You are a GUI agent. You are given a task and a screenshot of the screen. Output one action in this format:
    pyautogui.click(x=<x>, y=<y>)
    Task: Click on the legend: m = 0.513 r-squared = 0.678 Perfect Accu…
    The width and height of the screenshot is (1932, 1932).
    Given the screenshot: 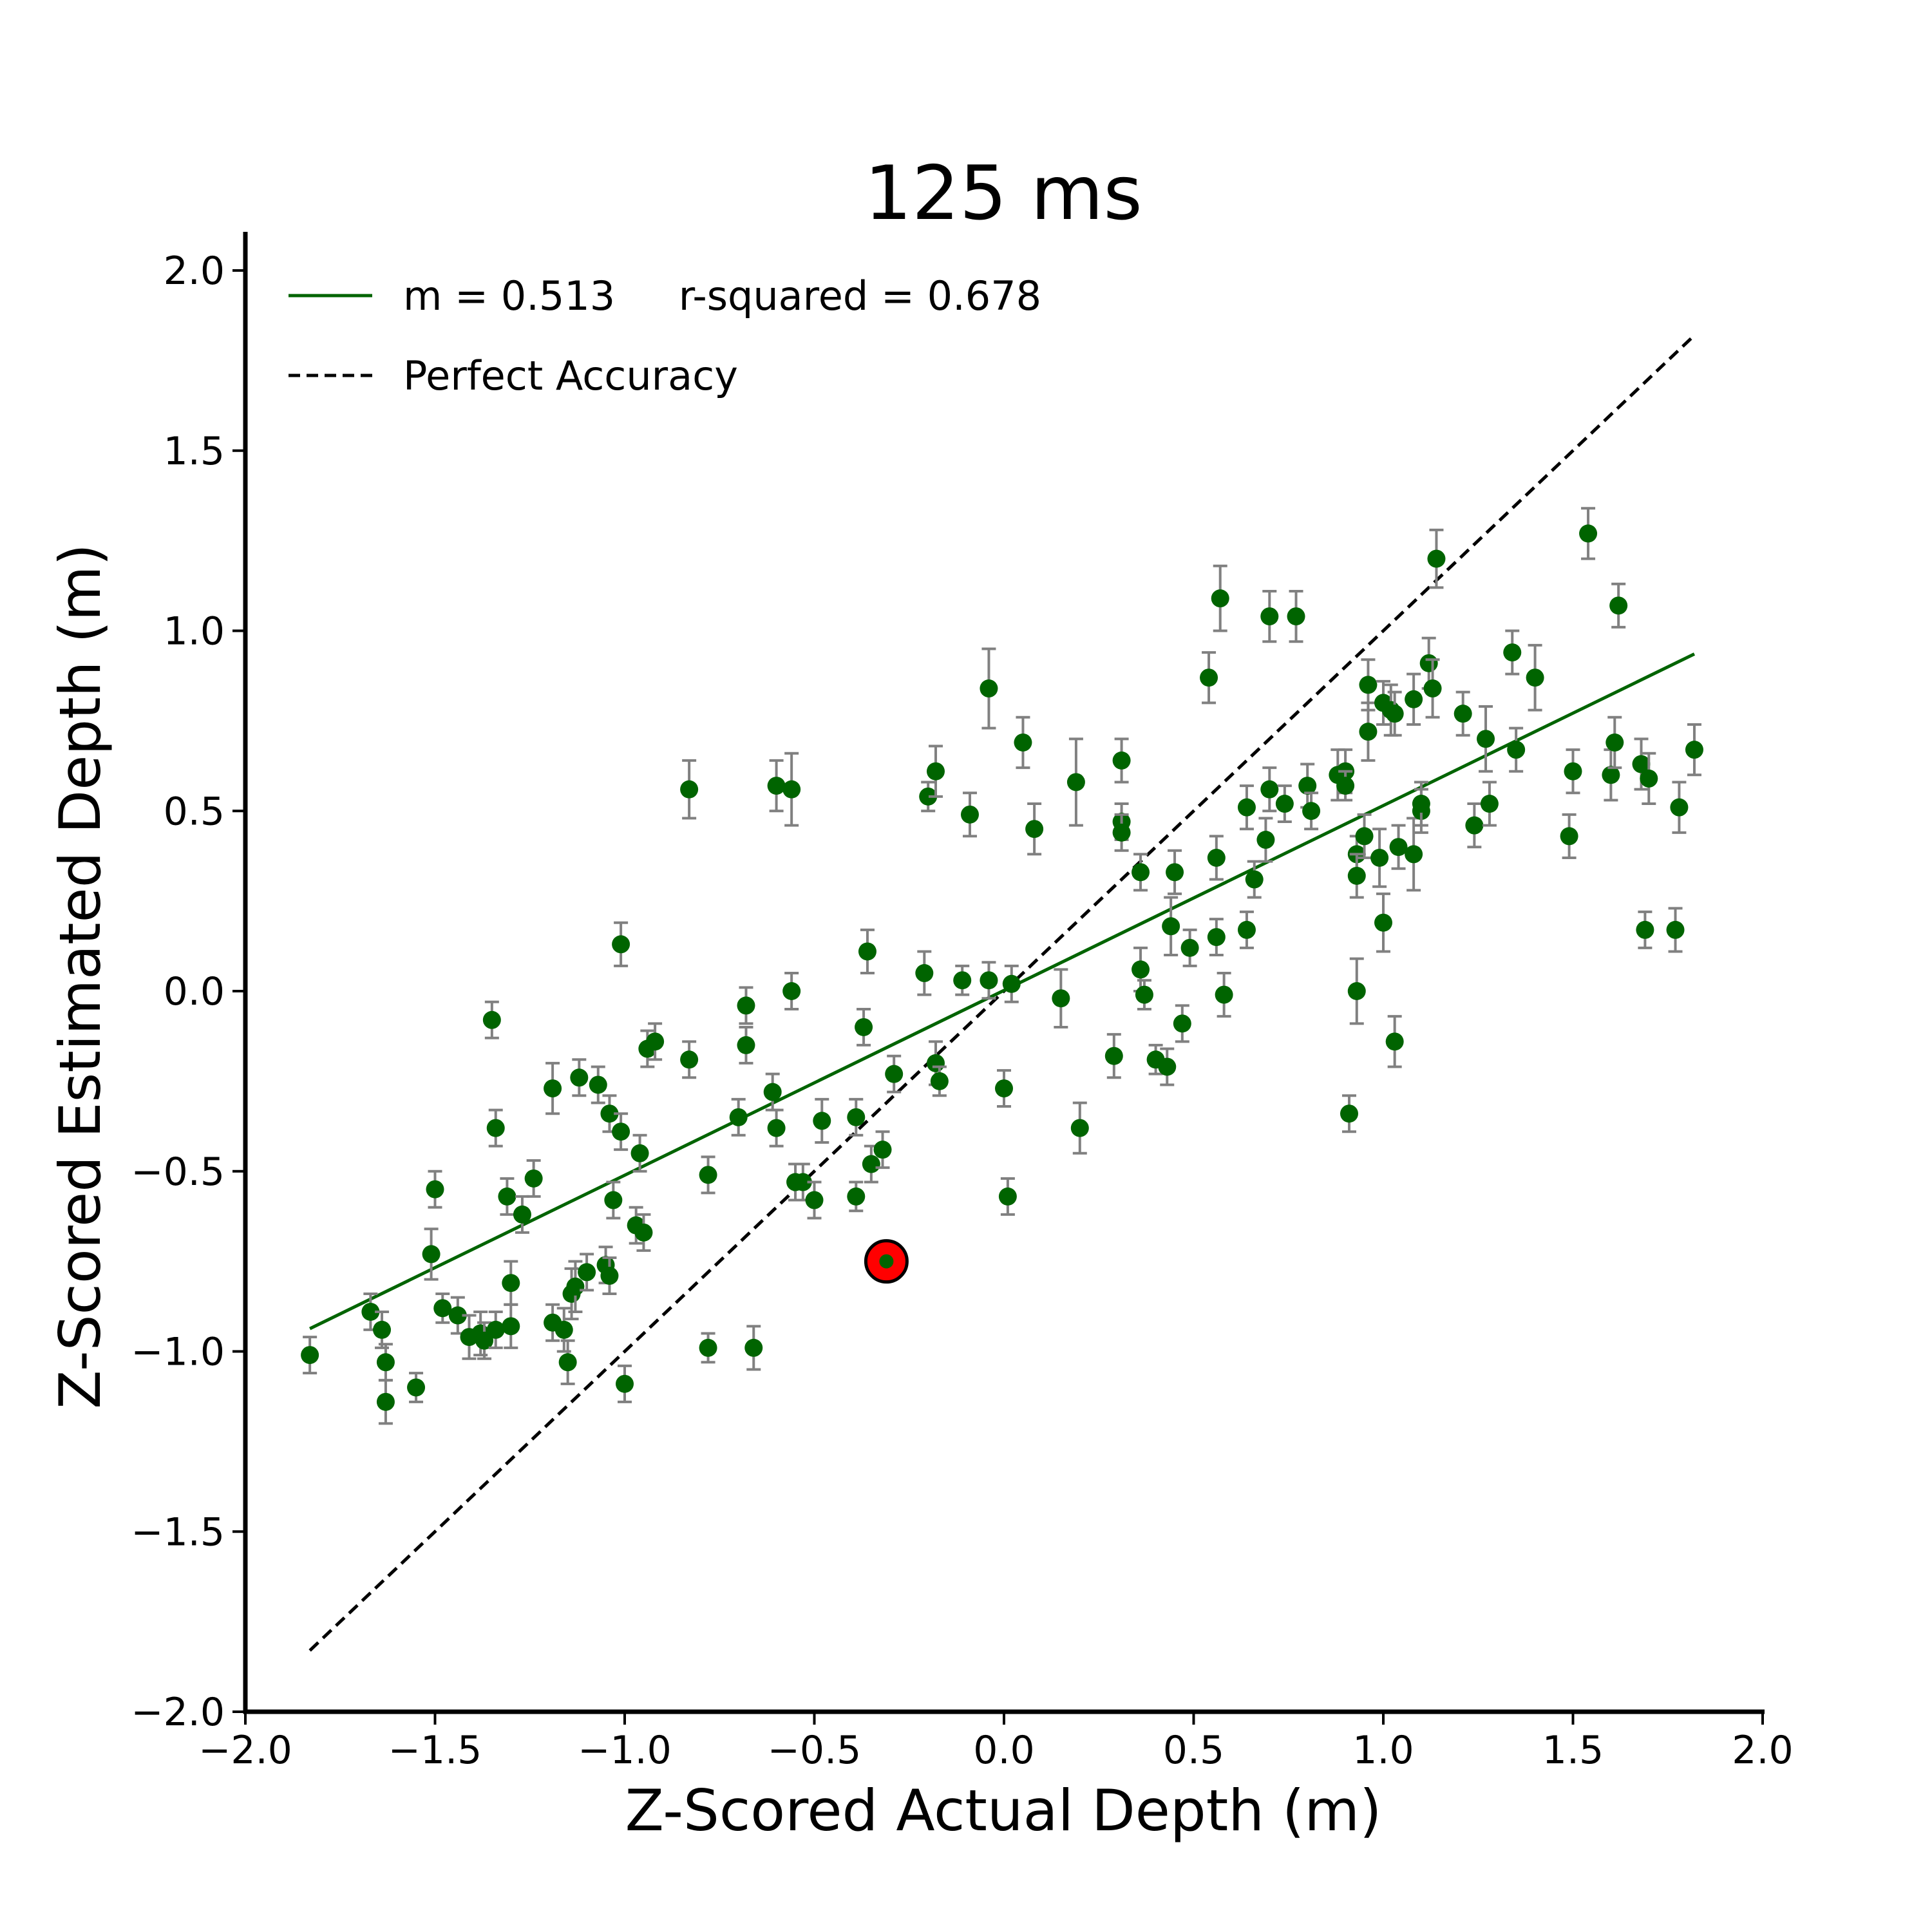 What is the action you would take?
    pyautogui.click(x=665, y=335)
    